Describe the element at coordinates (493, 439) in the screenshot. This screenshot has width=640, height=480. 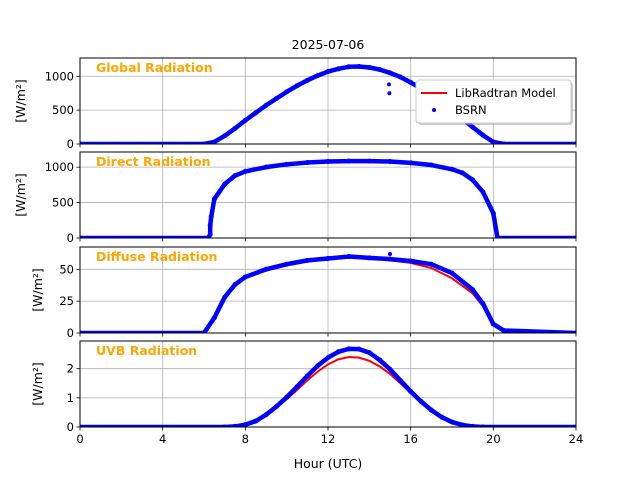
I see `x-tick-label: 20` at that location.